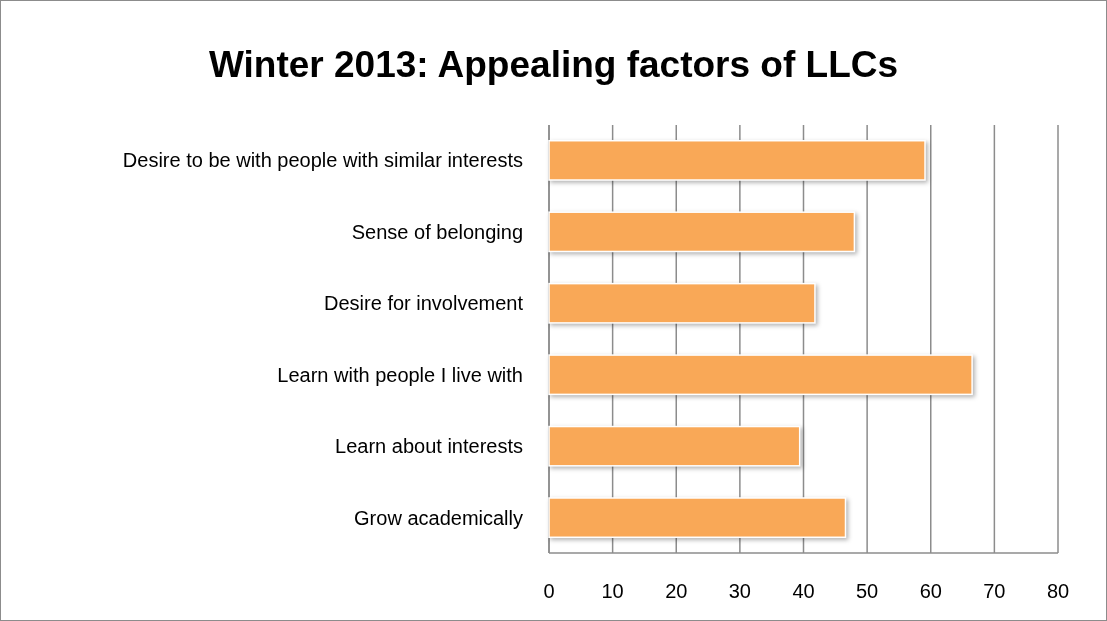 The image size is (1107, 621). What do you see at coordinates (930, 591) in the screenshot?
I see `x-tick-label: 60` at bounding box center [930, 591].